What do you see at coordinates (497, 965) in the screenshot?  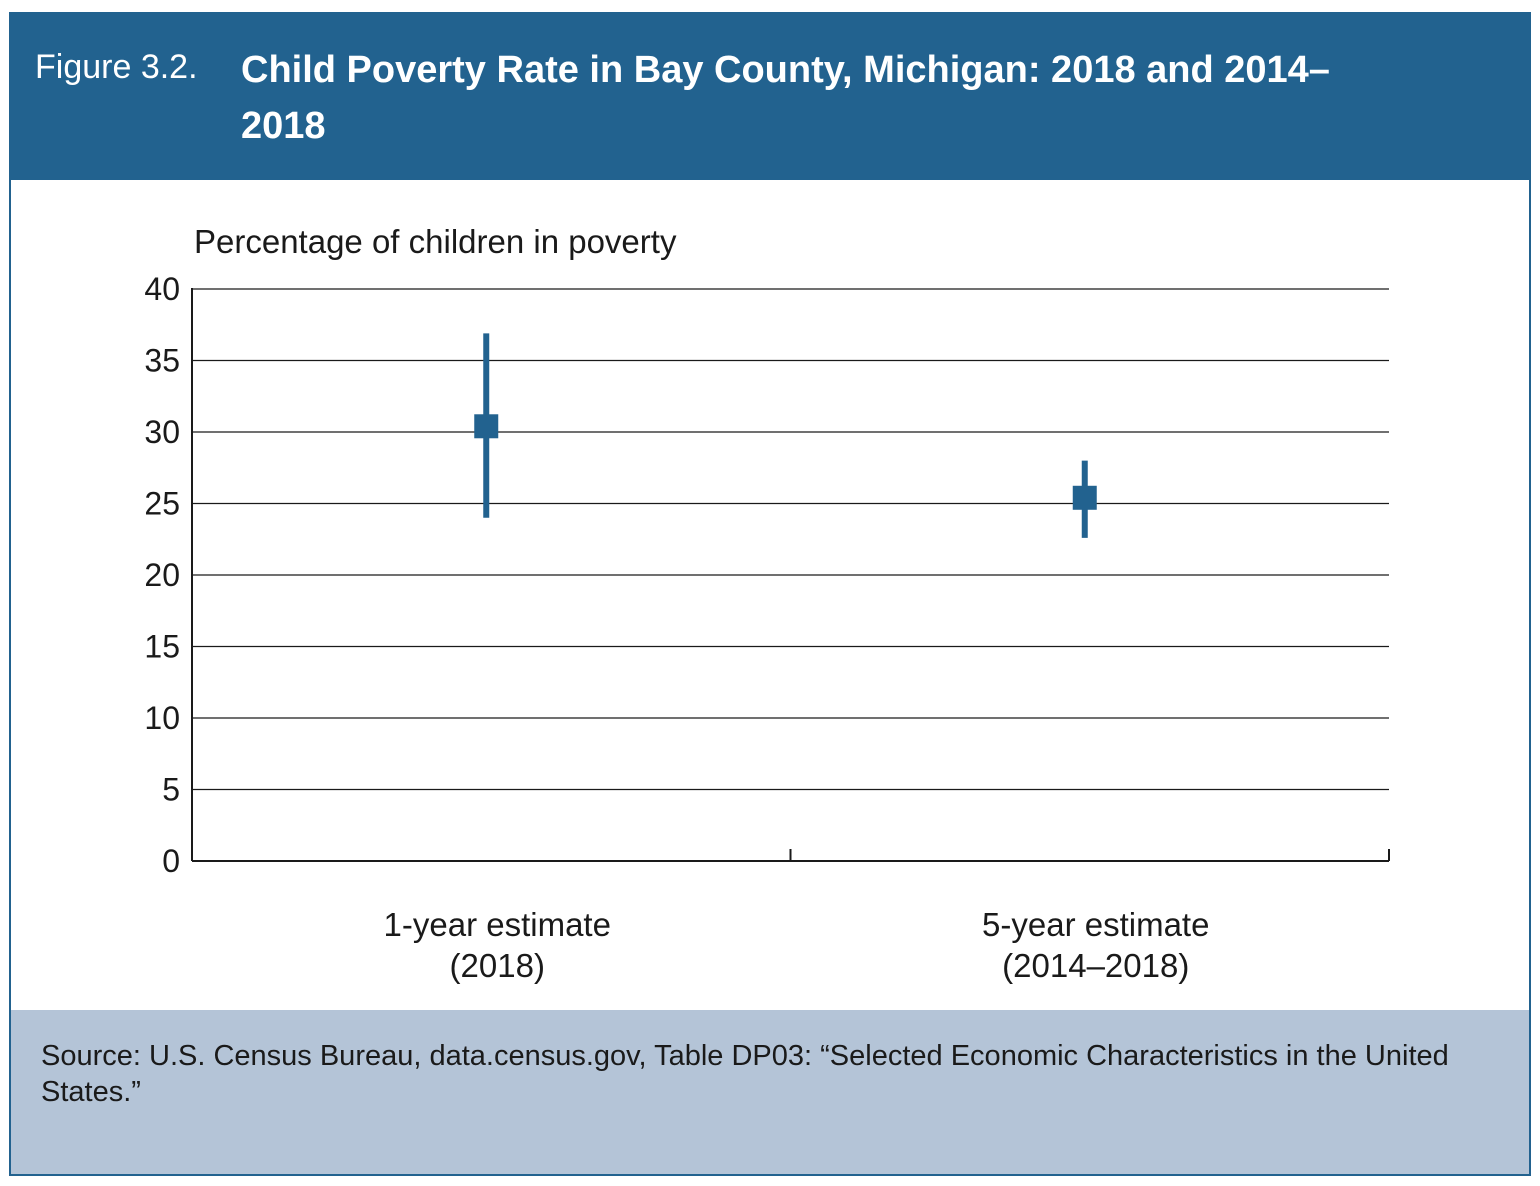 I see `x-category-label-1-line2: (2018)` at bounding box center [497, 965].